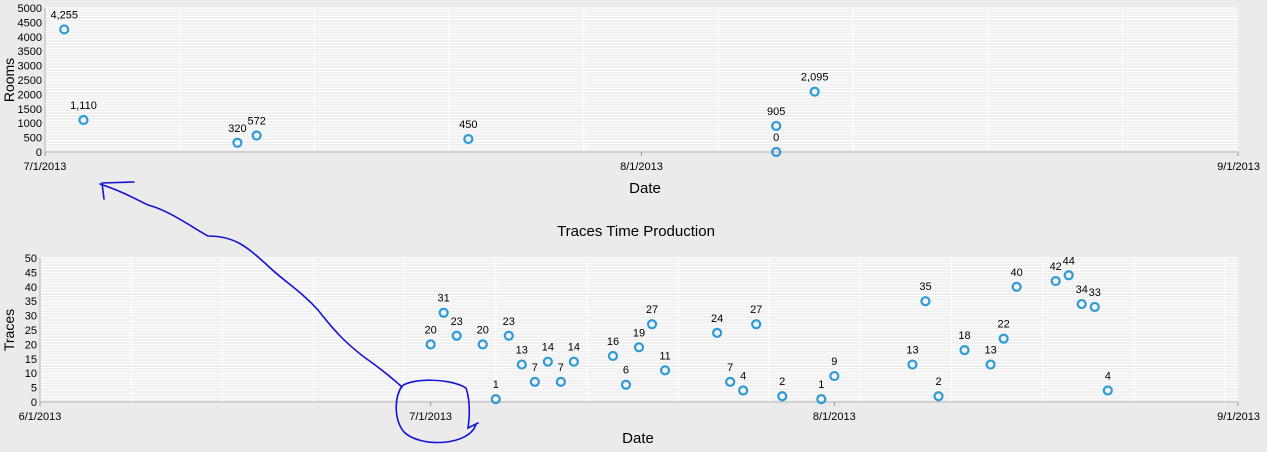 This screenshot has width=1267, height=452. What do you see at coordinates (9, 330) in the screenshot?
I see `traces-y-axis-label: Traces` at bounding box center [9, 330].